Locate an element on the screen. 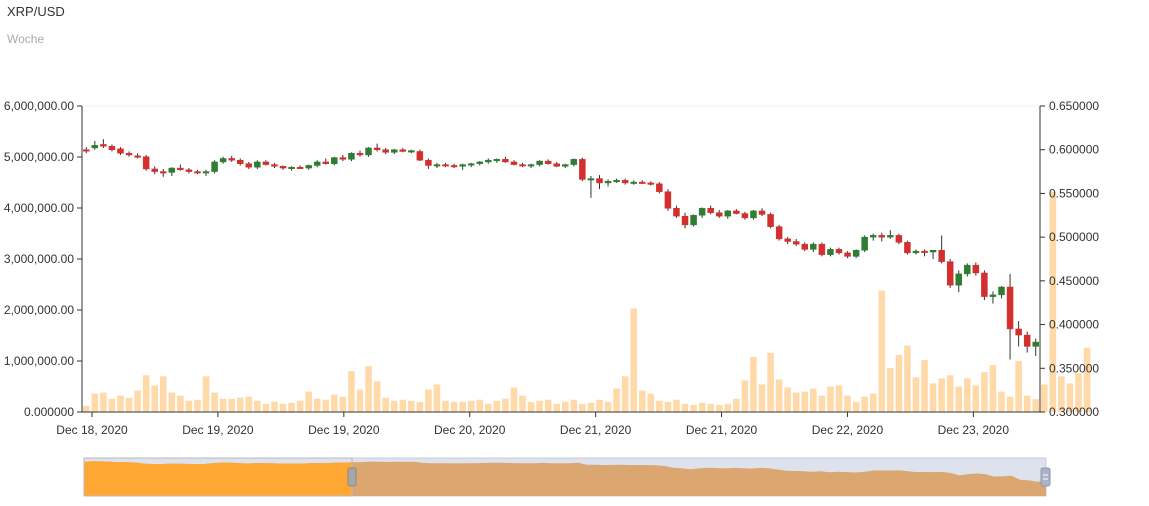 The image size is (1149, 506). navigator-left-handle is located at coordinates (352, 477).